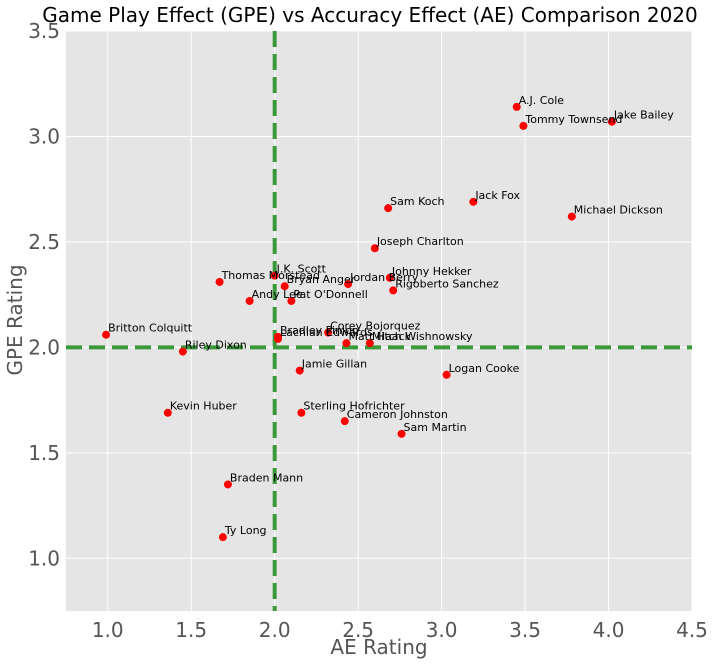 The height and width of the screenshot is (664, 714). I want to click on point-label: Sam Koch, so click(417, 201).